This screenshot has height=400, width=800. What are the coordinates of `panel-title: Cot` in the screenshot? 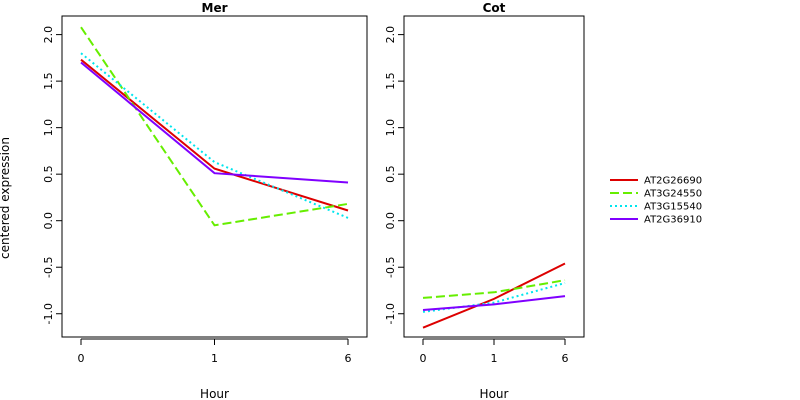 It's located at (494, 8).